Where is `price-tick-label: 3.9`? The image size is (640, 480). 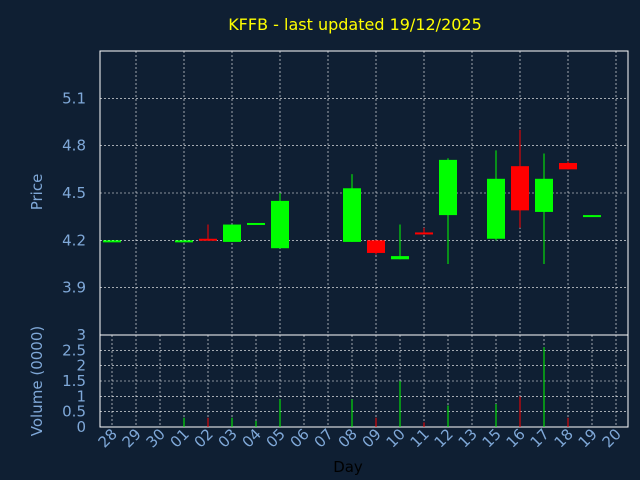
price-tick-label: 3.9 is located at coordinates (74, 288).